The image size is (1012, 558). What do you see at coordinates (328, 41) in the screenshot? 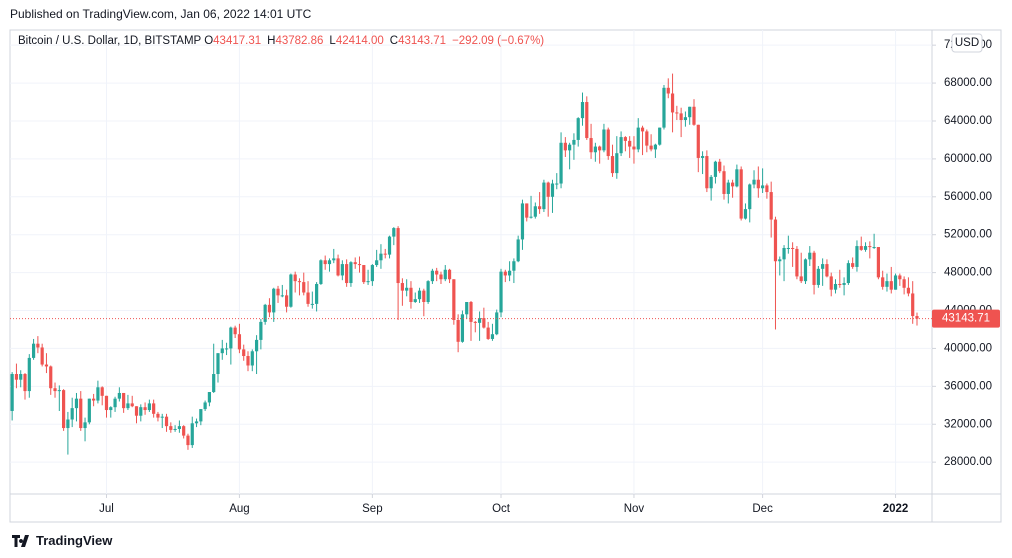
I see `ohlc-legend: O43417.31 H43782.86 L42414.00 C43143.71` at bounding box center [328, 41].